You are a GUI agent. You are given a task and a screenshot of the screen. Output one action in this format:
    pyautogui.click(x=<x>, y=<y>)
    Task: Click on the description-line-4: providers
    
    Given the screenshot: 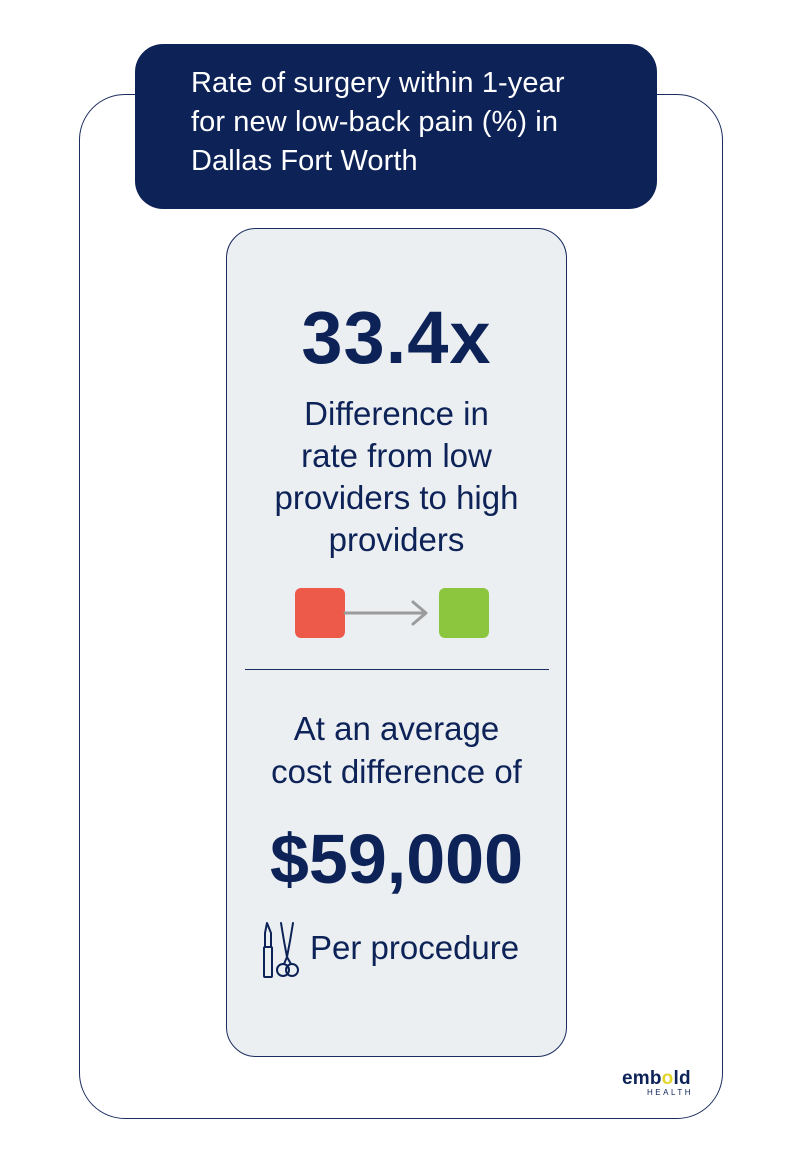 What is the action you would take?
    pyautogui.click(x=396, y=539)
    